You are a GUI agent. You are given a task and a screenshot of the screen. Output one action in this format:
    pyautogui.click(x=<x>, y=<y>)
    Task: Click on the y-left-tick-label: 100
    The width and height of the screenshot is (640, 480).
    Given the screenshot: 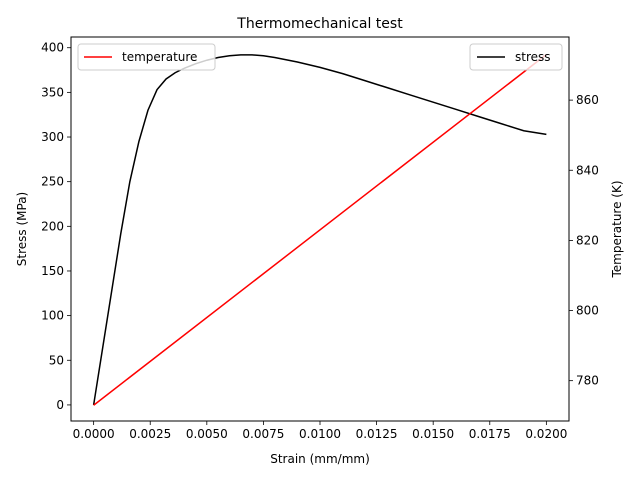 What is the action you would take?
    pyautogui.click(x=52, y=316)
    